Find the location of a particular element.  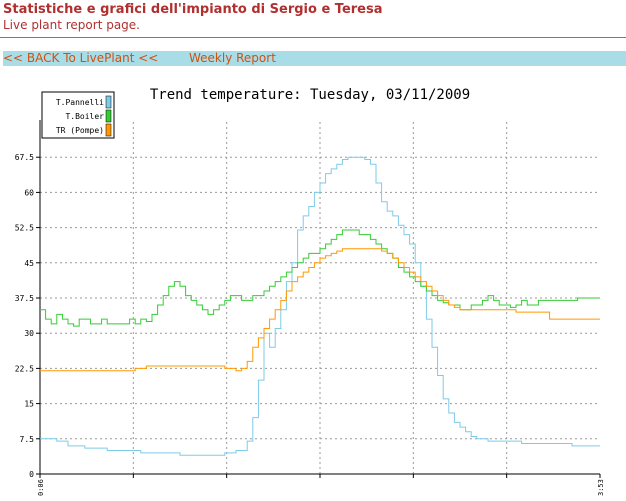

weekly-report-link: Weekly Report is located at coordinates (232, 58).